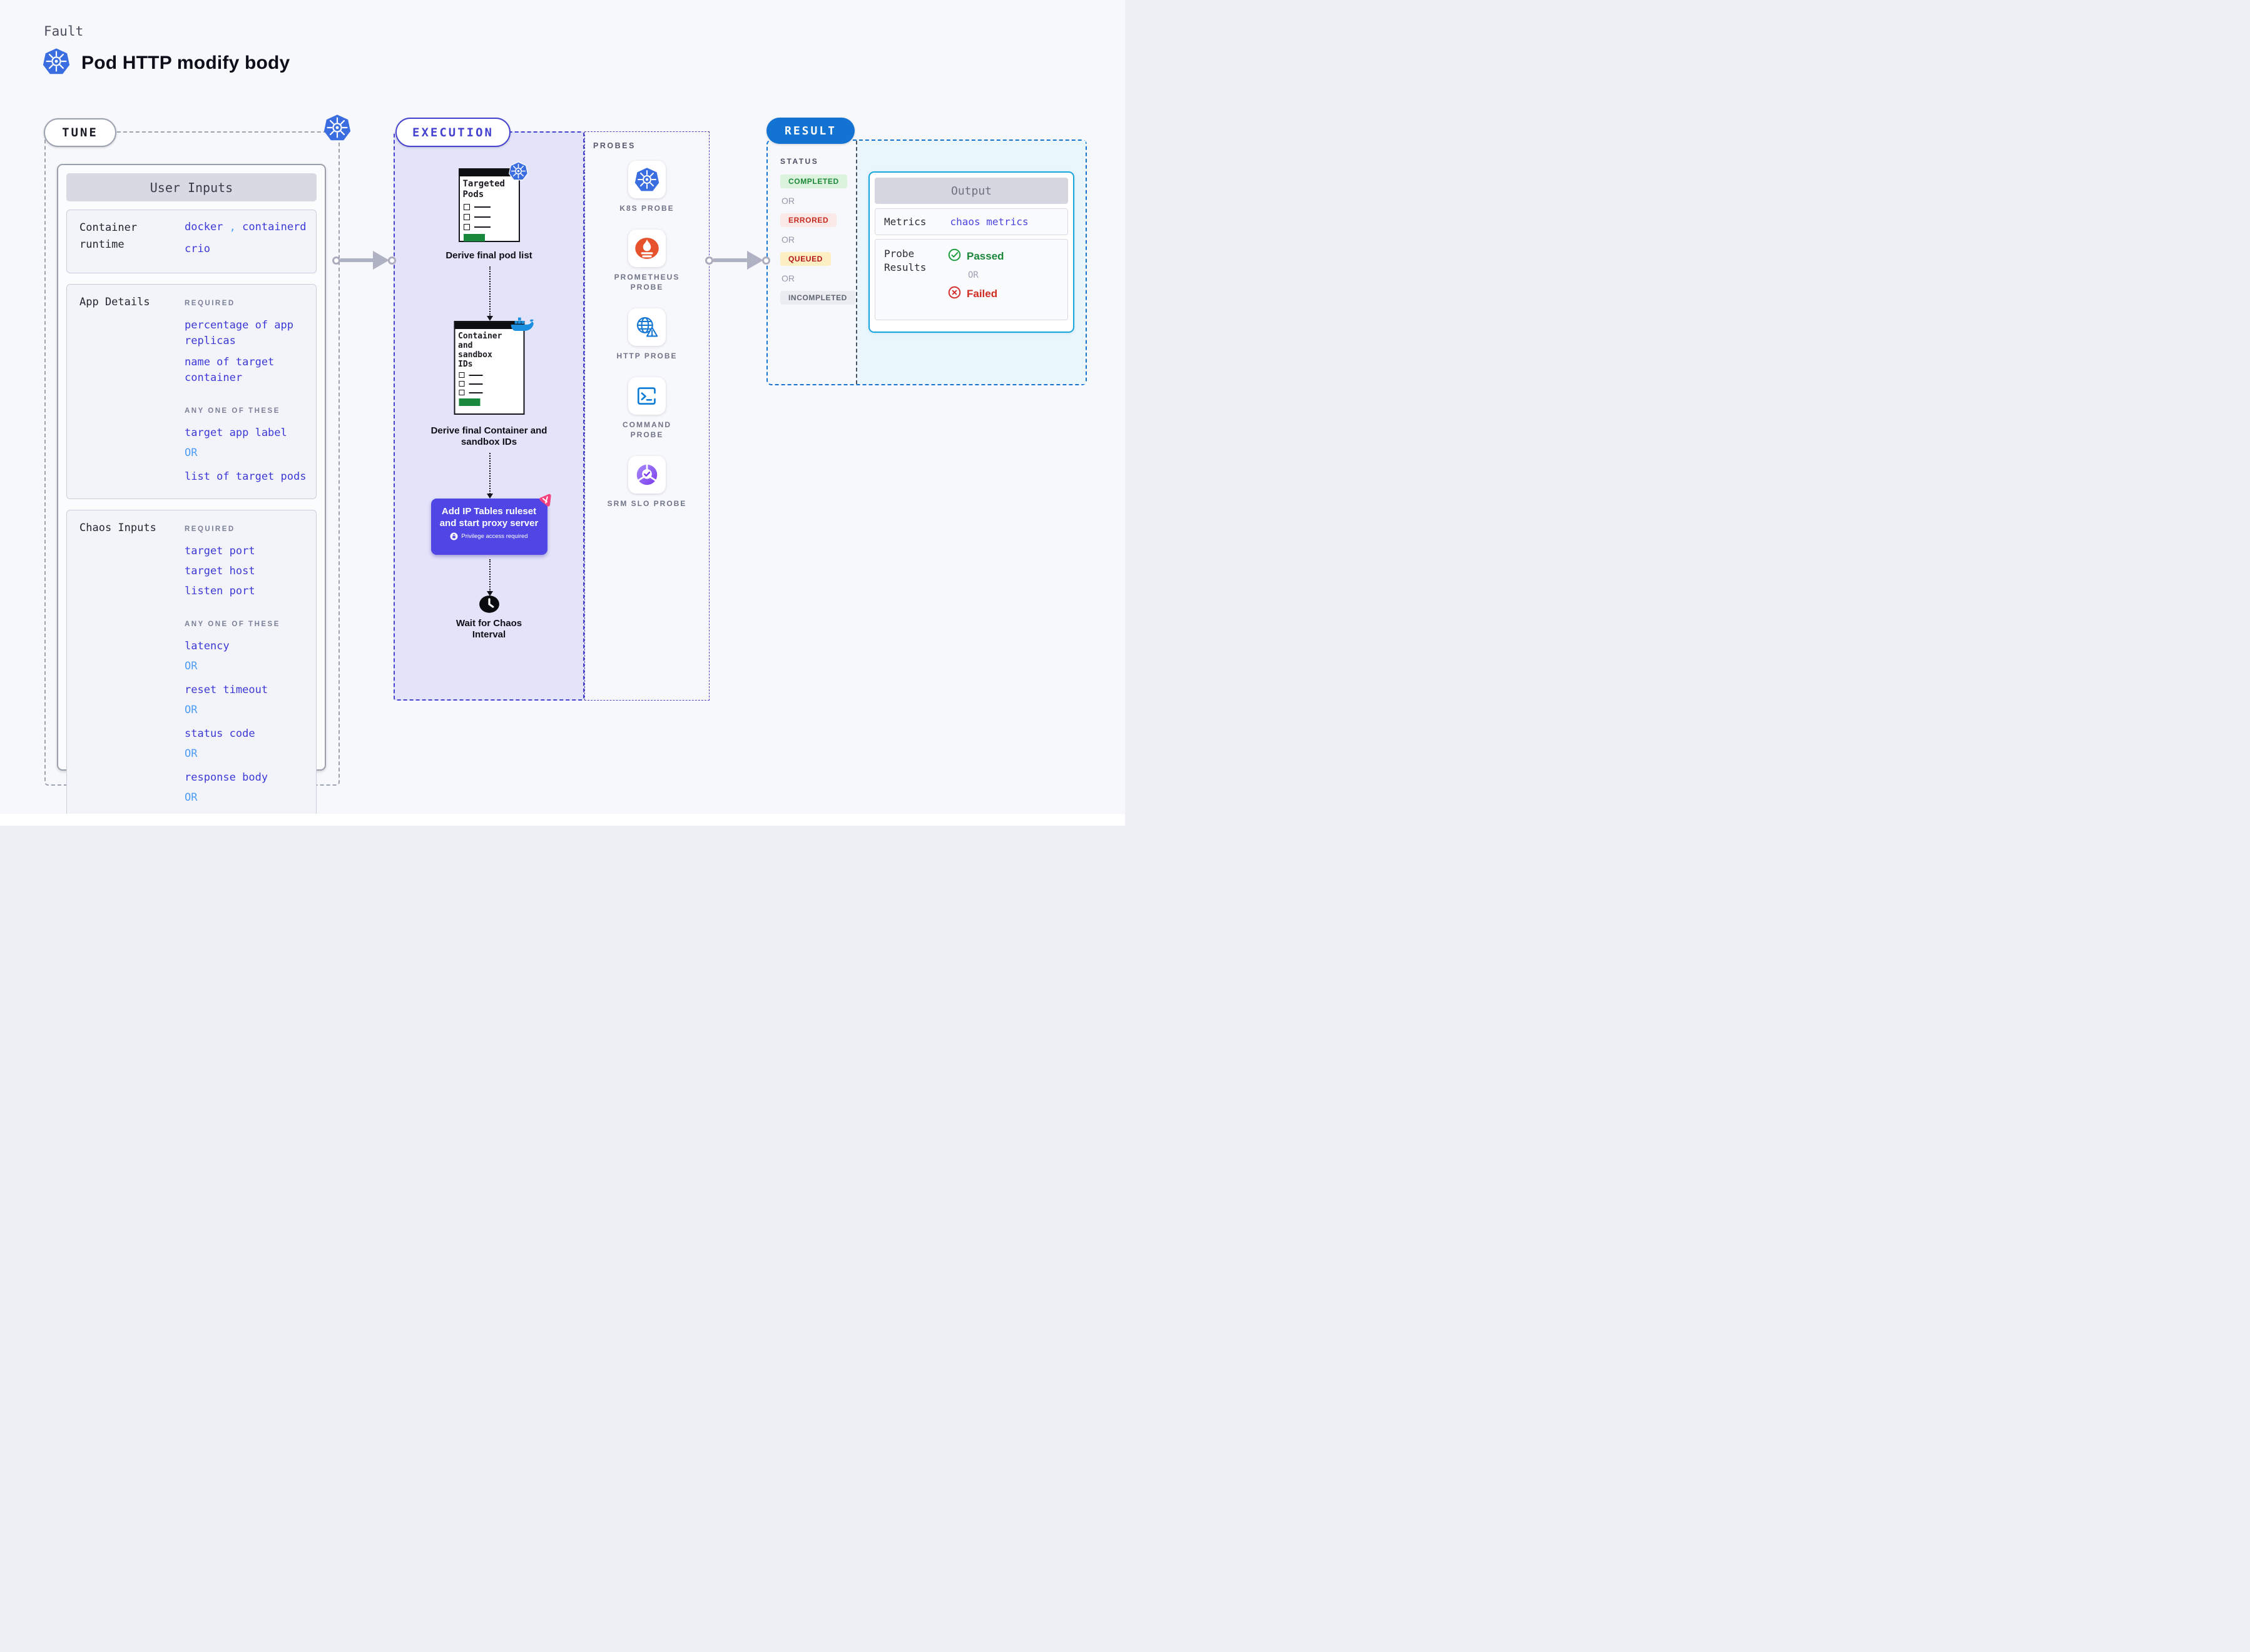 The height and width of the screenshot is (1652, 2250). I want to click on prometheus-icon, so click(647, 249).